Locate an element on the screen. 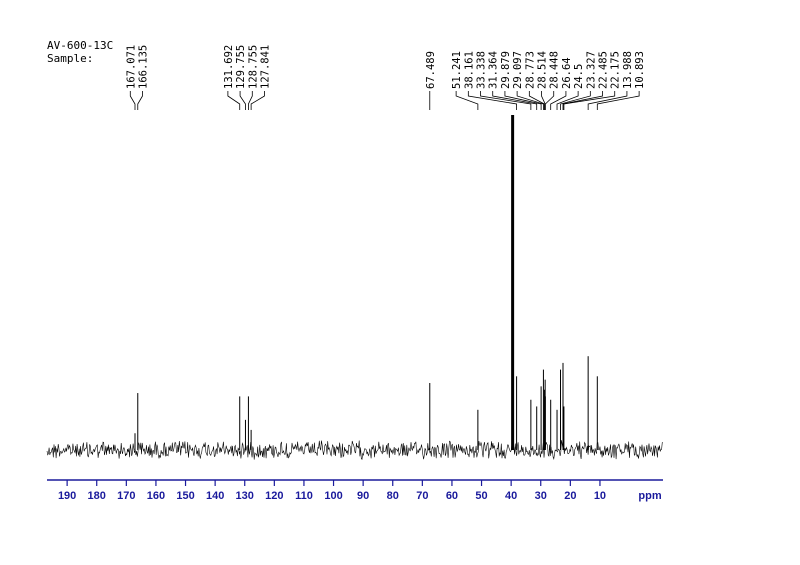 The image size is (800, 565). x-tick-label: 30 is located at coordinates (541, 496).